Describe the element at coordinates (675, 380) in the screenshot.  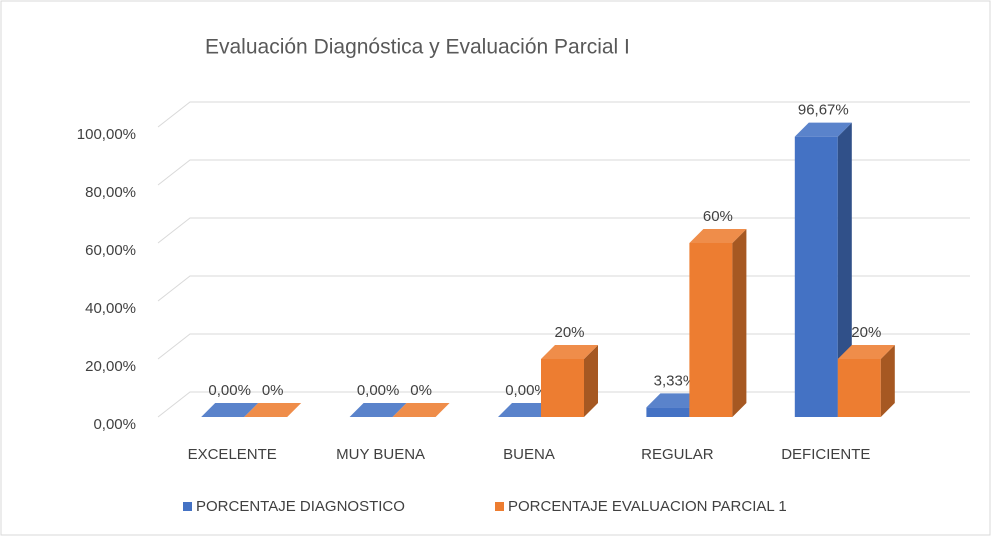
I see `data-label: 3,33%` at that location.